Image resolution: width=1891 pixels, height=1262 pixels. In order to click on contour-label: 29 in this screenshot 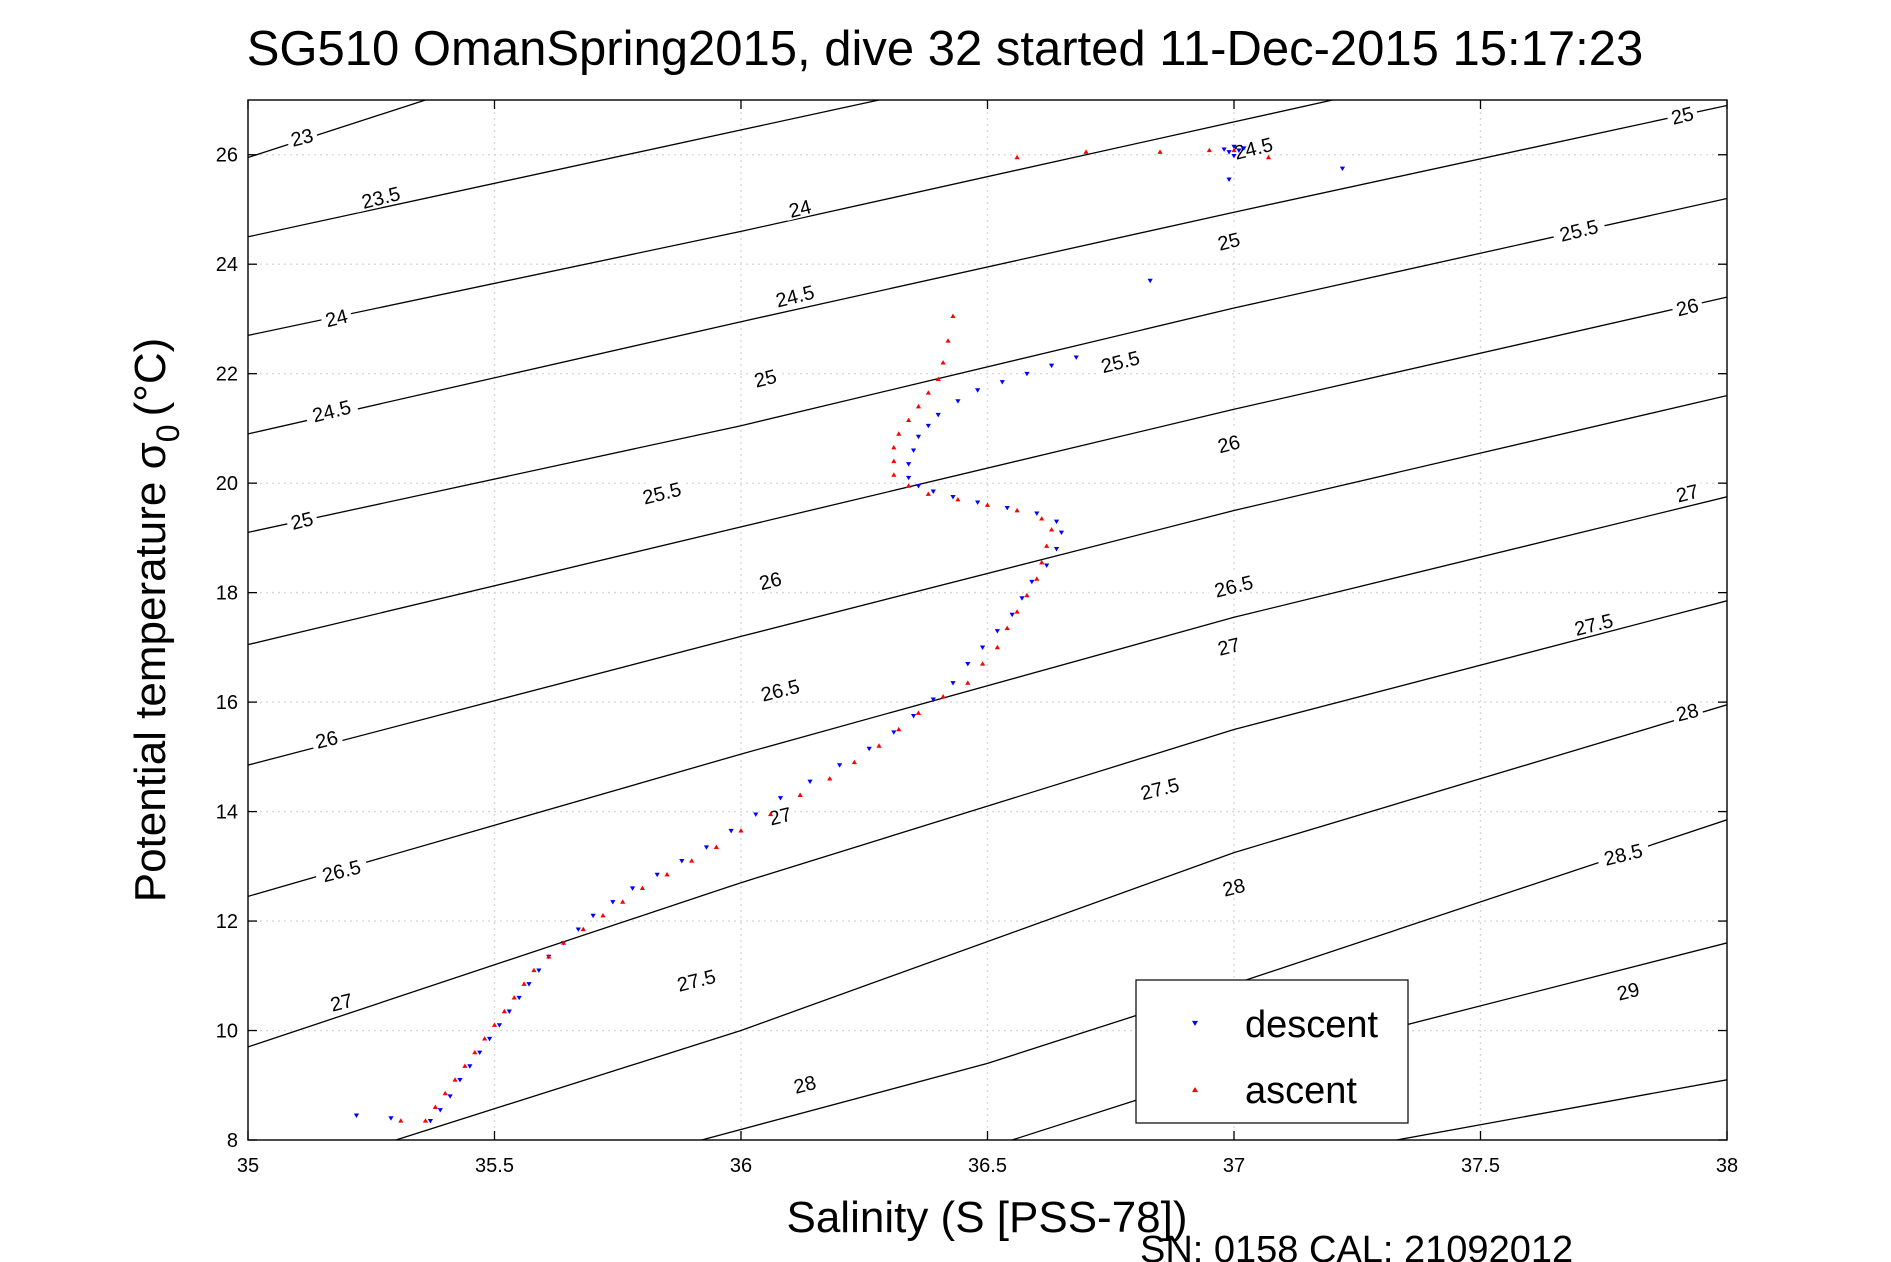, I will do `click(1627, 990)`.